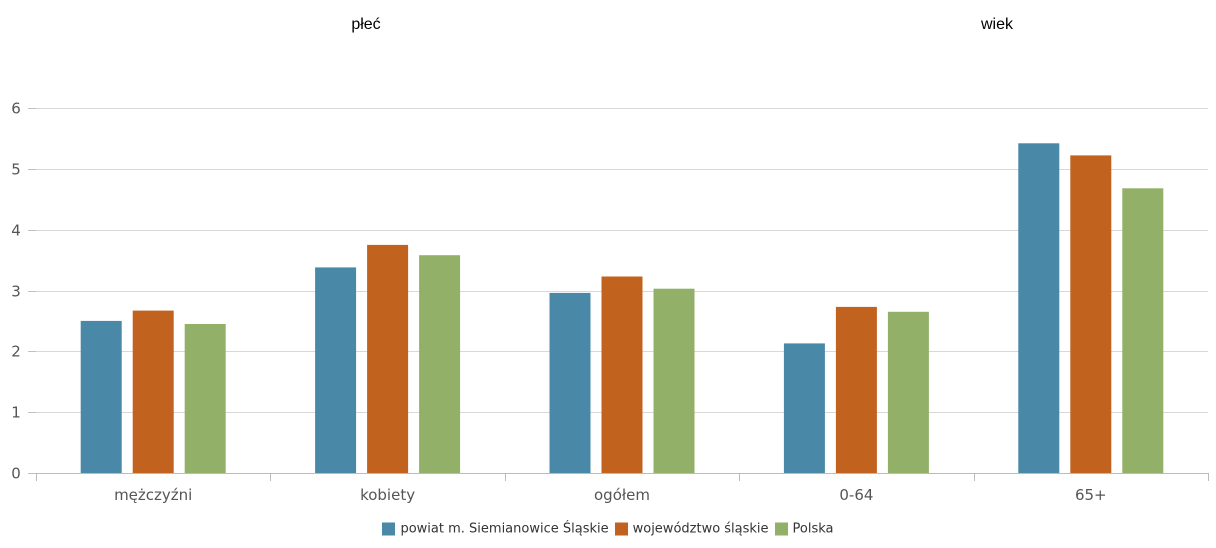  I want to click on legend-item: Polska, so click(804, 529).